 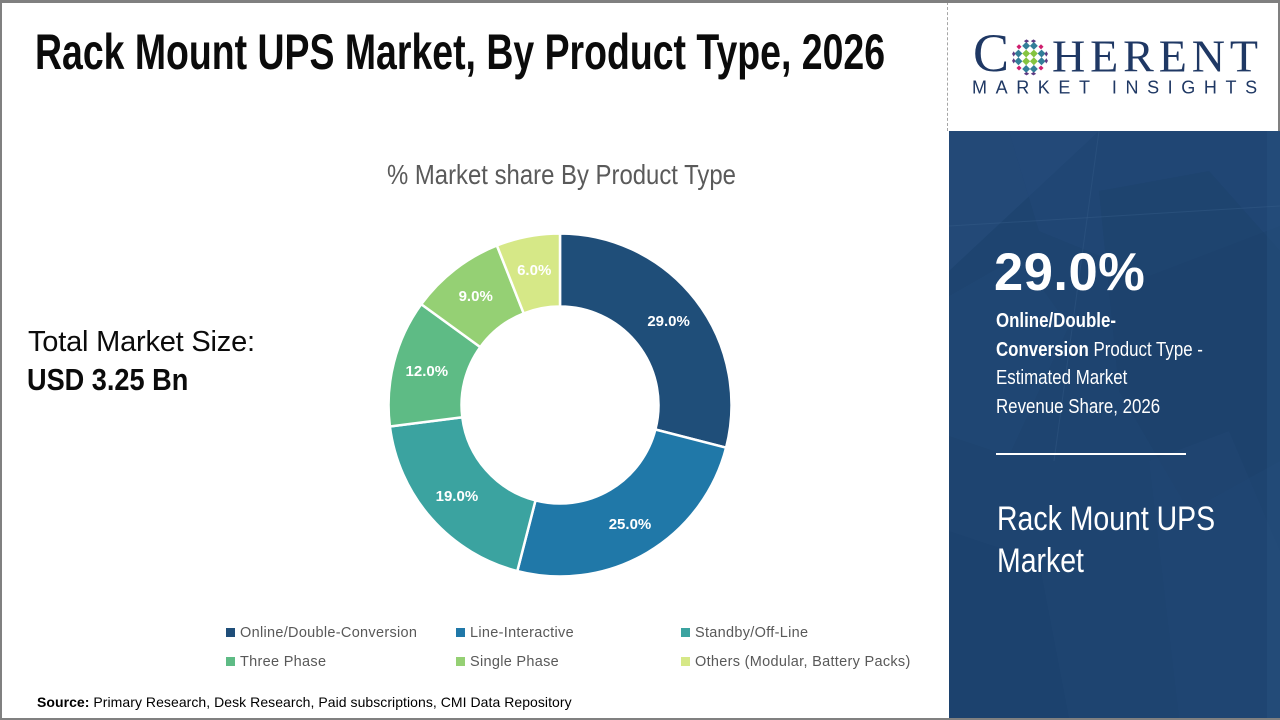 What do you see at coordinates (1119, 87) in the screenshot?
I see `svg-text: MARKET INSIGHTS` at bounding box center [1119, 87].